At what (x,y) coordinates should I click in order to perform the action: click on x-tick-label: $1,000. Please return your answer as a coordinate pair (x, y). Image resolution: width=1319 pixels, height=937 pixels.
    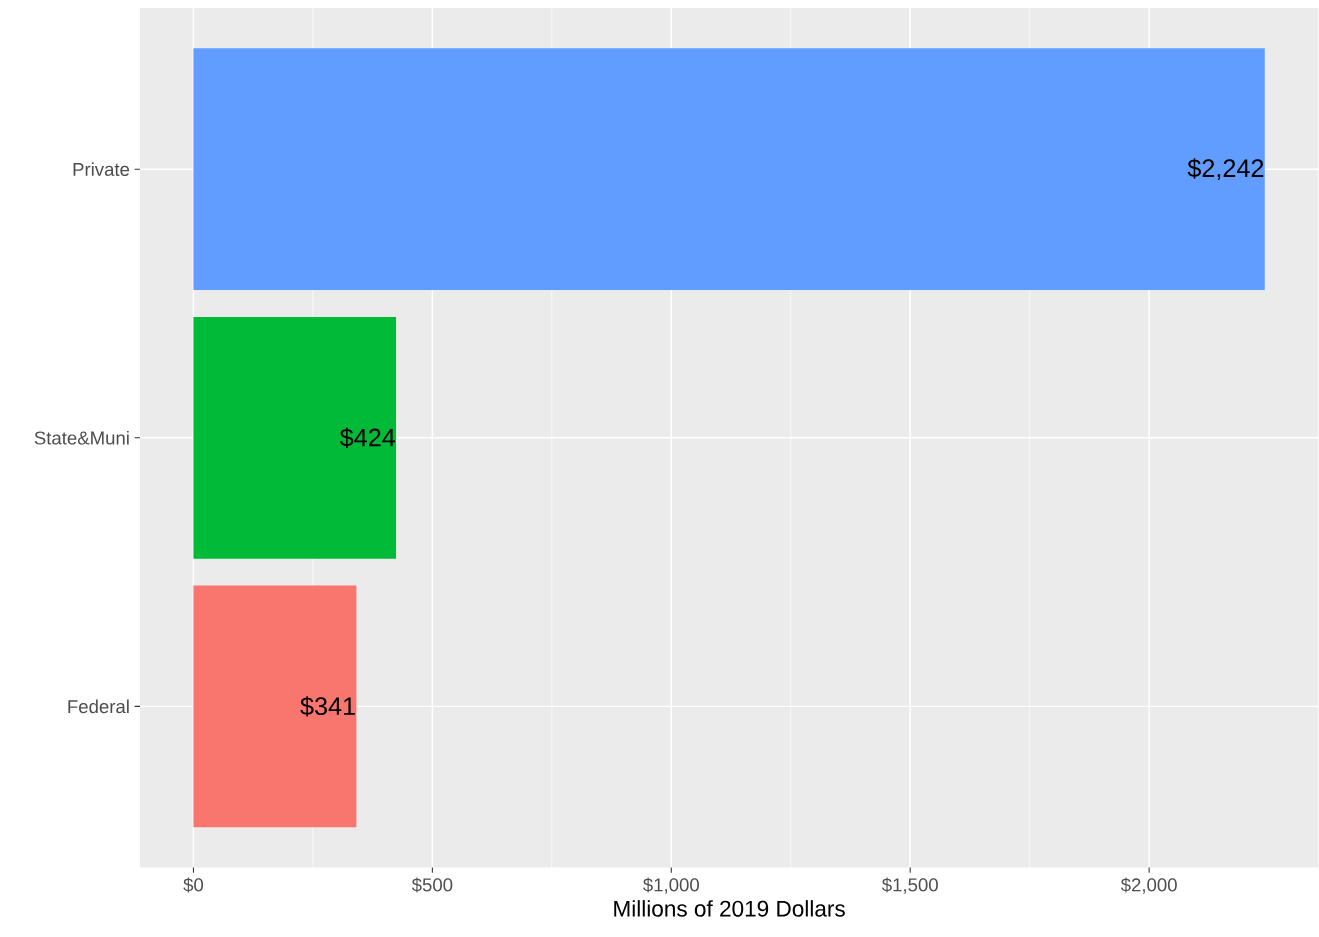
    Looking at the image, I should click on (671, 885).